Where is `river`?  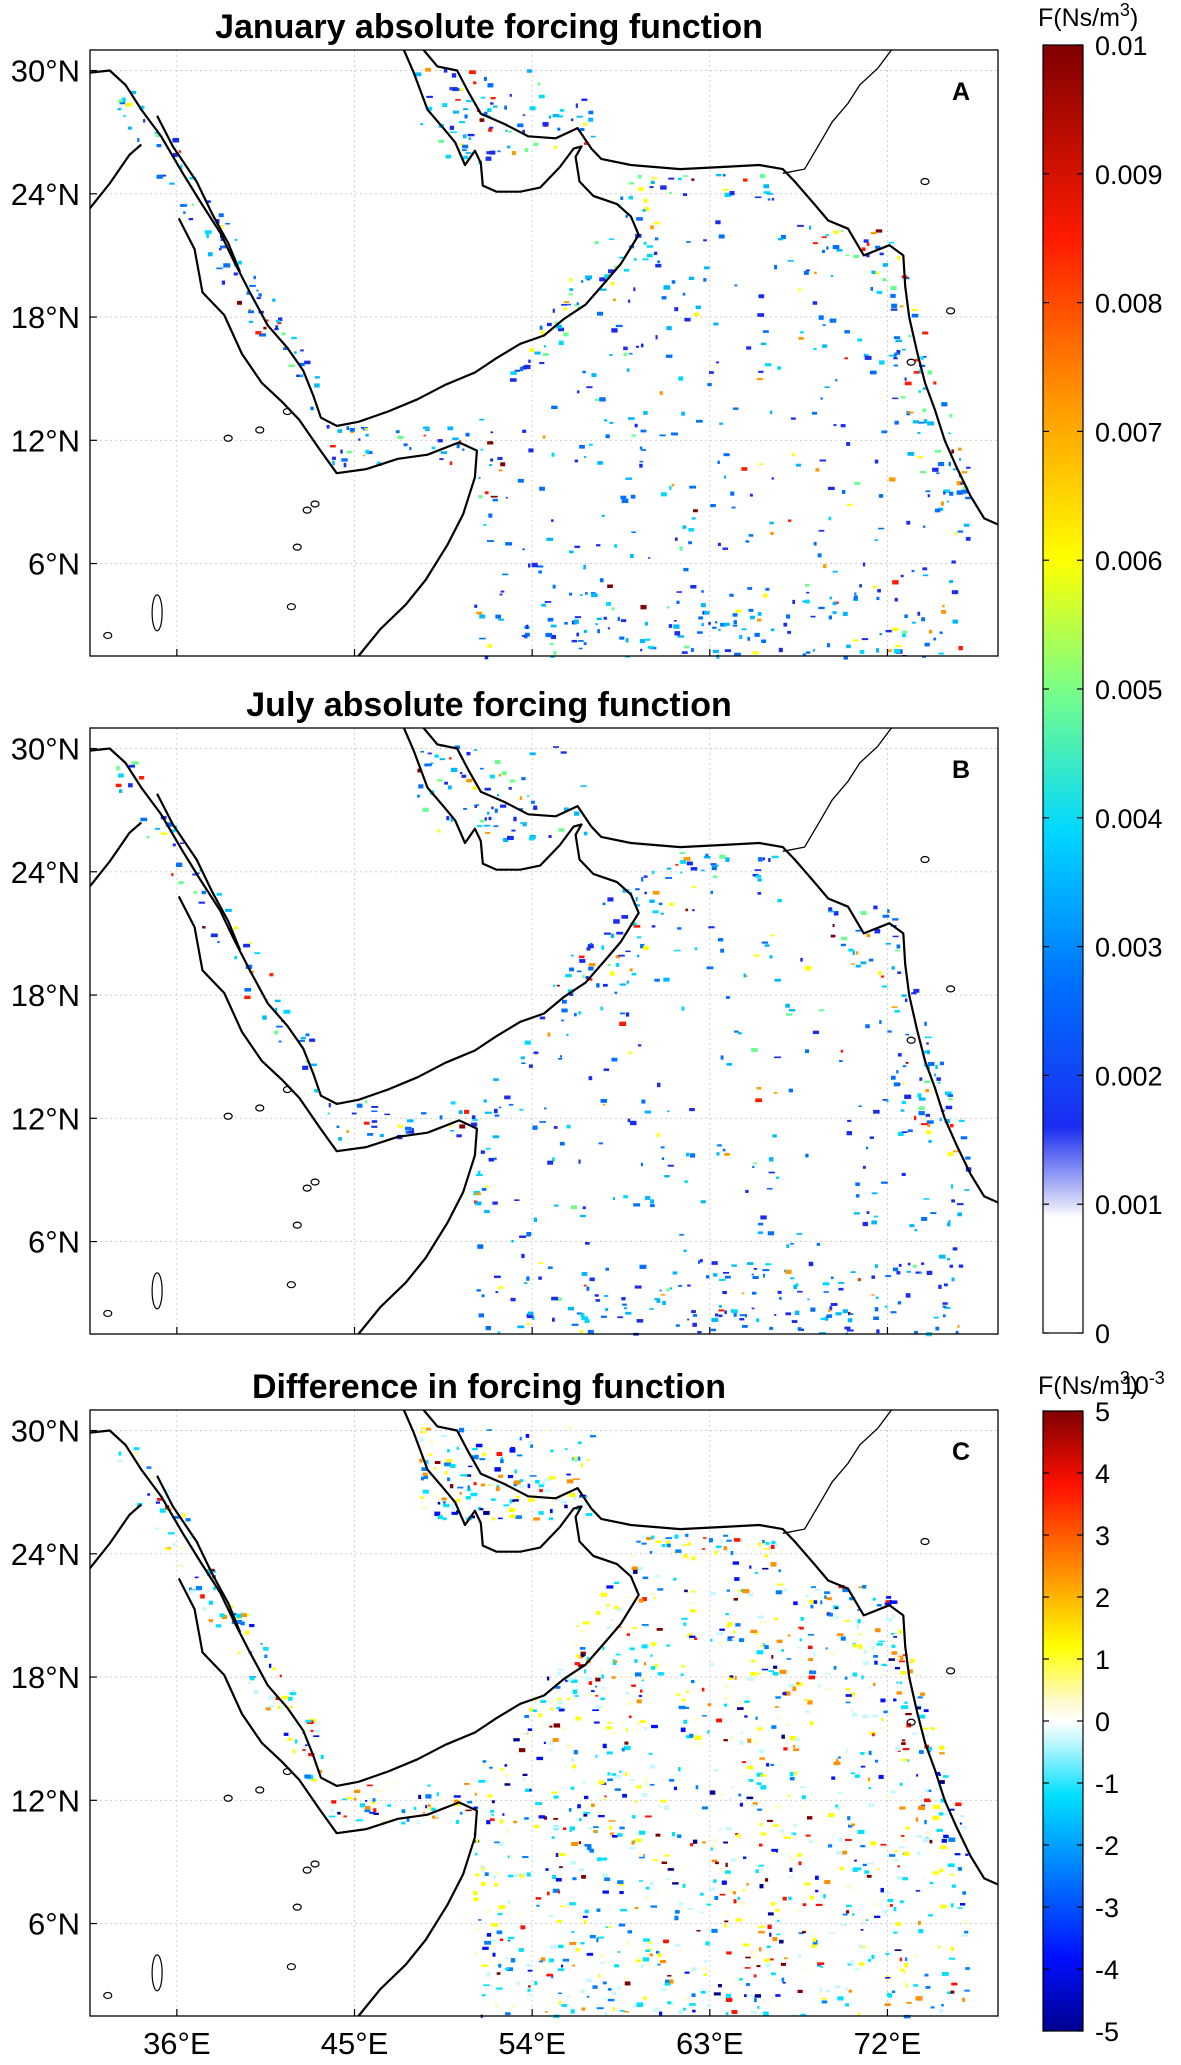 river is located at coordinates (837, 111).